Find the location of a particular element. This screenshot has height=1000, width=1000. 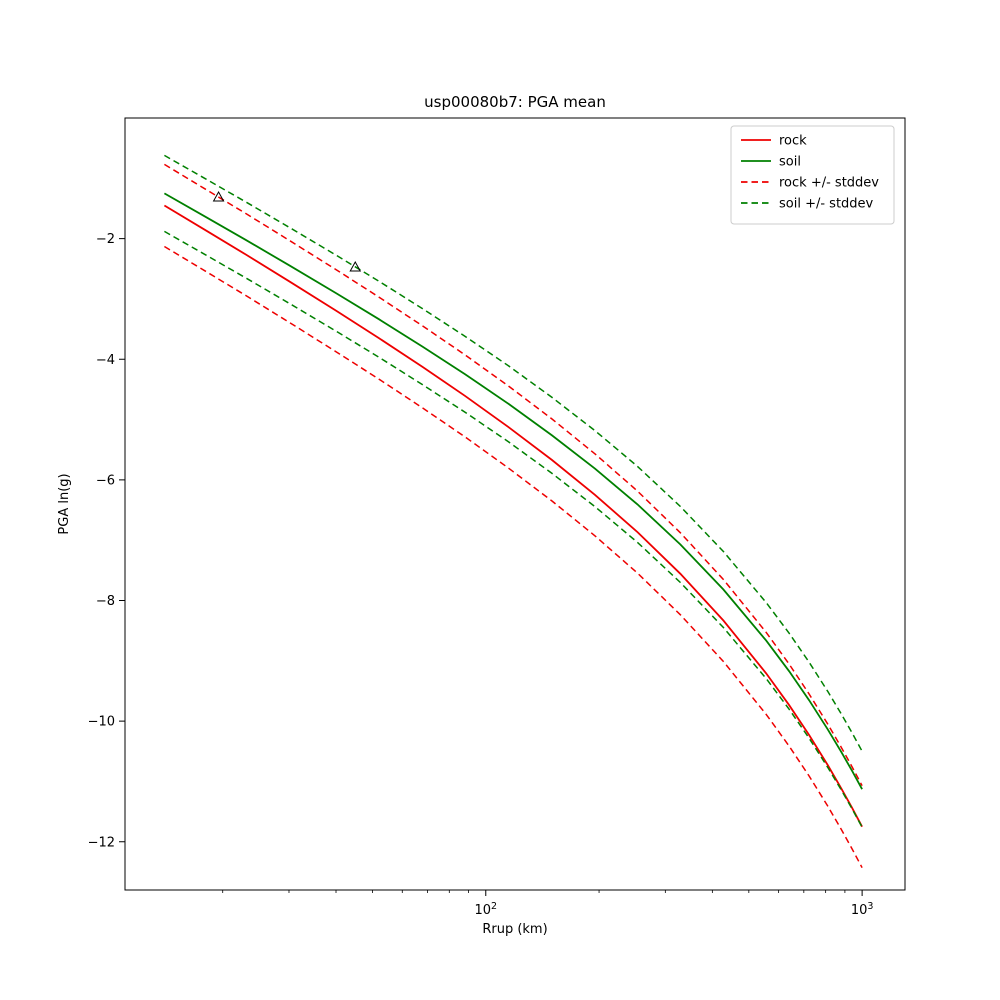

x-major-ticks: 102 103 is located at coordinates (673, 904).